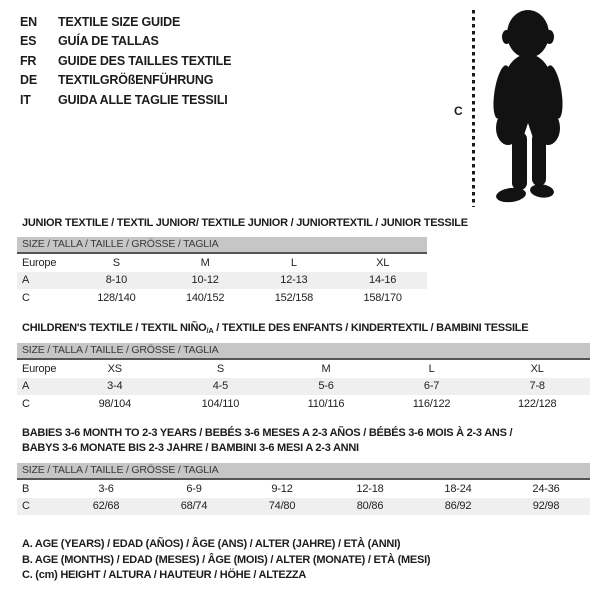 The height and width of the screenshot is (600, 600). Describe the element at coordinates (28, 80) in the screenshot. I see `language-code: DE` at that location.